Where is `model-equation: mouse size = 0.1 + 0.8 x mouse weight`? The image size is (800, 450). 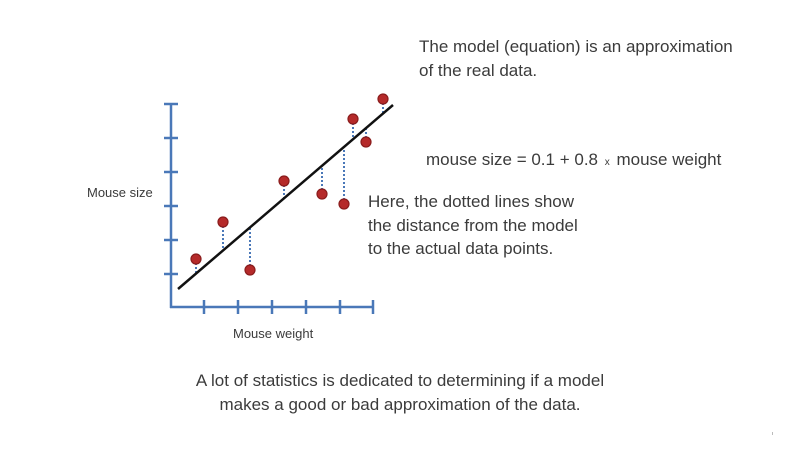 model-equation: mouse size = 0.1 + 0.8 x mouse weight is located at coordinates (573, 161).